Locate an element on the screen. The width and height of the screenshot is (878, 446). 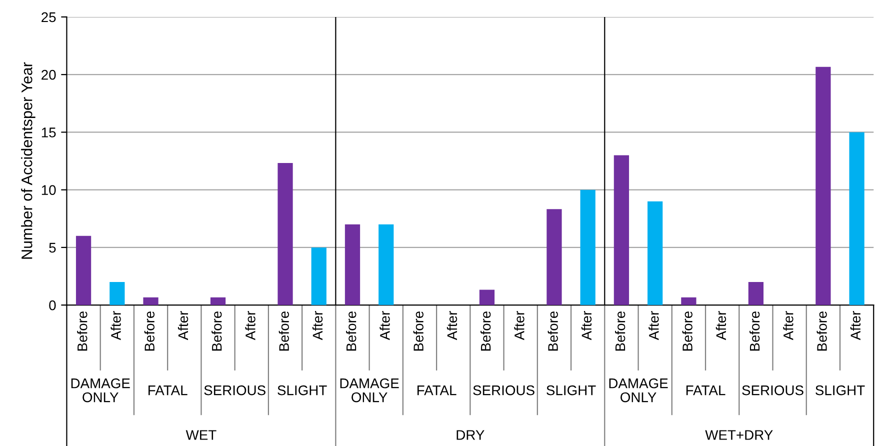
text: WET is located at coordinates (201, 435).